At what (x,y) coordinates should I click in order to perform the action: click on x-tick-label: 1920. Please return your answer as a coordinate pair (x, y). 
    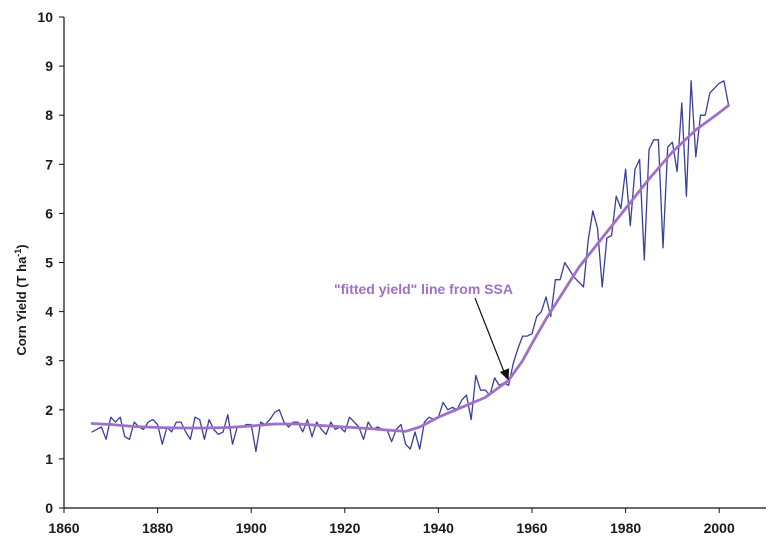
    Looking at the image, I should click on (344, 528).